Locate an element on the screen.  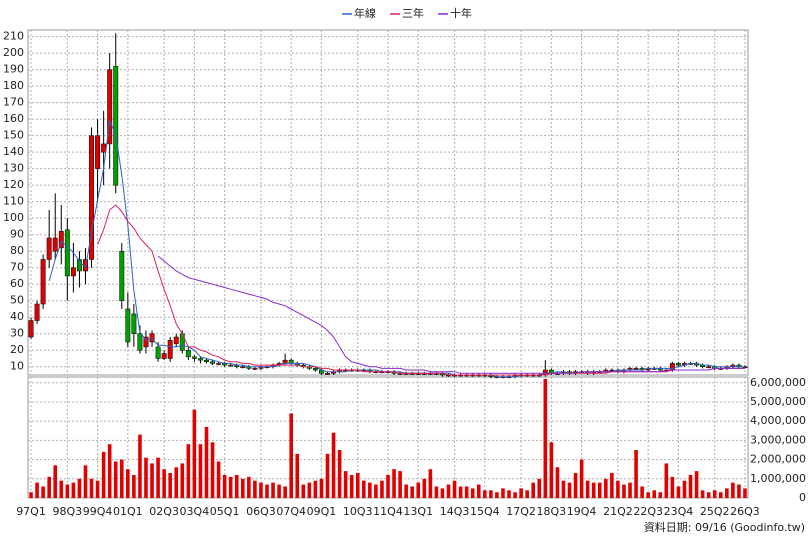
x-tick-label: 99Q4 is located at coordinates (98, 511).